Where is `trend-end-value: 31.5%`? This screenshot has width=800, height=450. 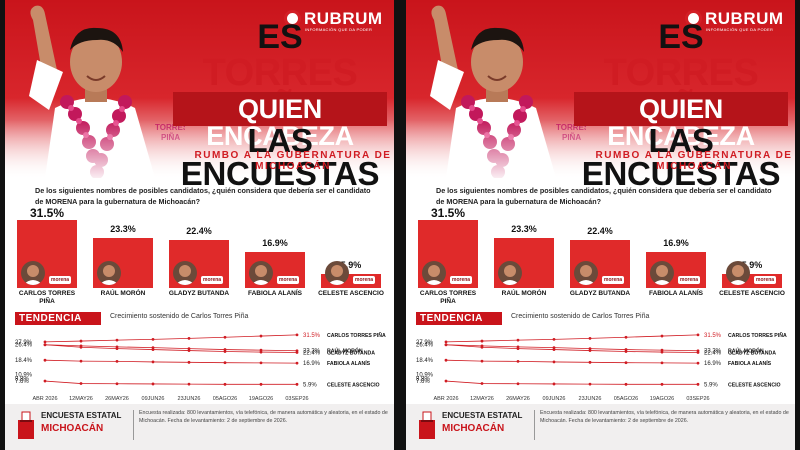
trend-end-value: 31.5% is located at coordinates (713, 336).